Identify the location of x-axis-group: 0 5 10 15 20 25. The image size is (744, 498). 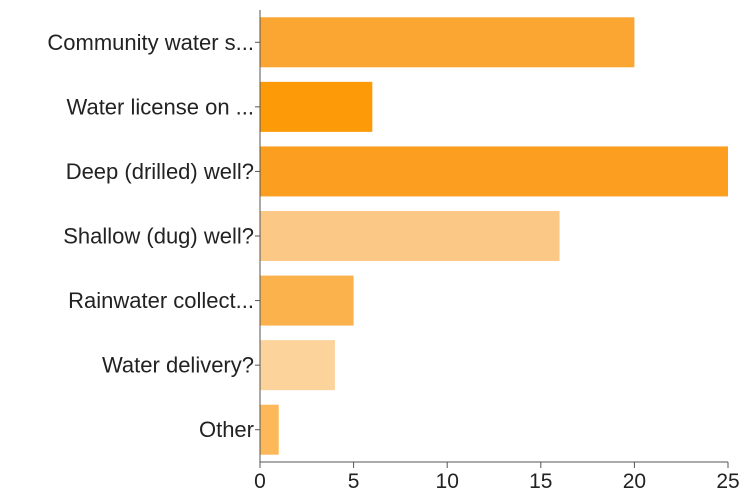
(497, 477).